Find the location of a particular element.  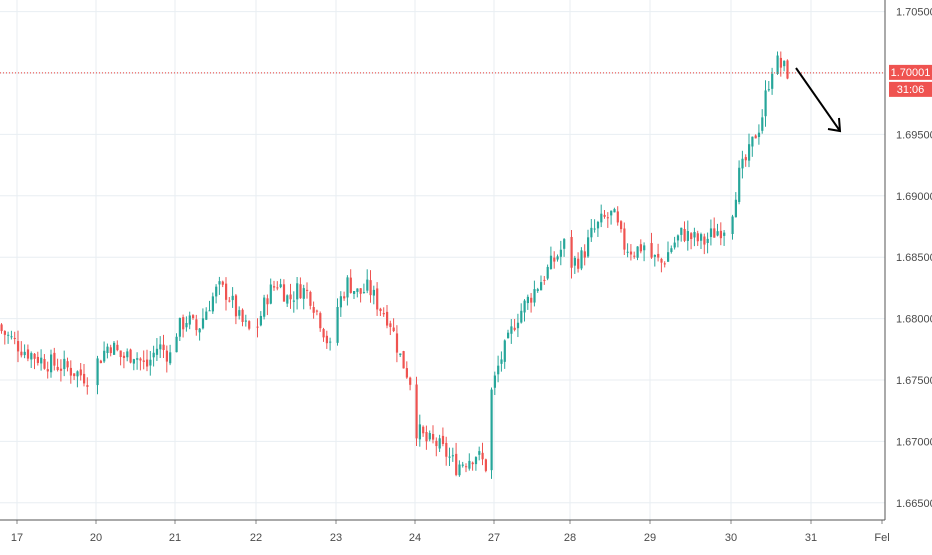

y-tick-label: 1.68000 is located at coordinates (914, 320).